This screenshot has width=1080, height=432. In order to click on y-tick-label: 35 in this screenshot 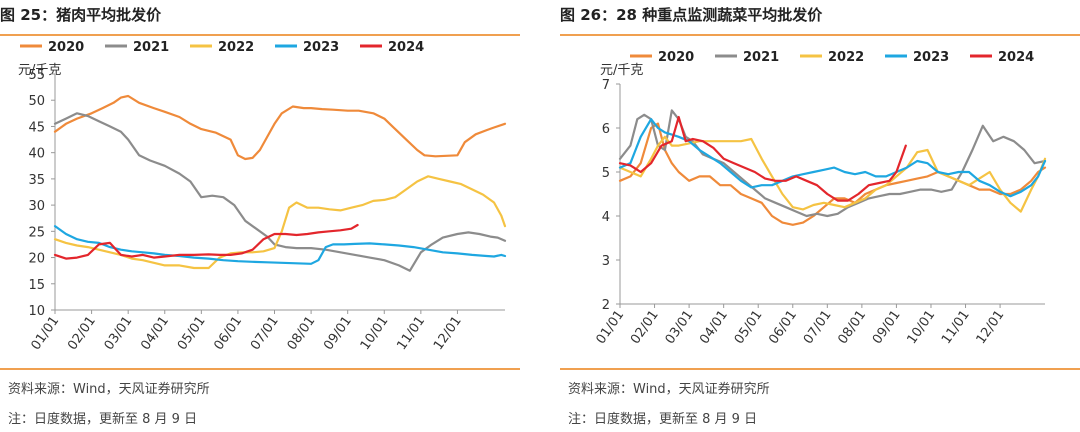, I will do `click(36, 180)`.